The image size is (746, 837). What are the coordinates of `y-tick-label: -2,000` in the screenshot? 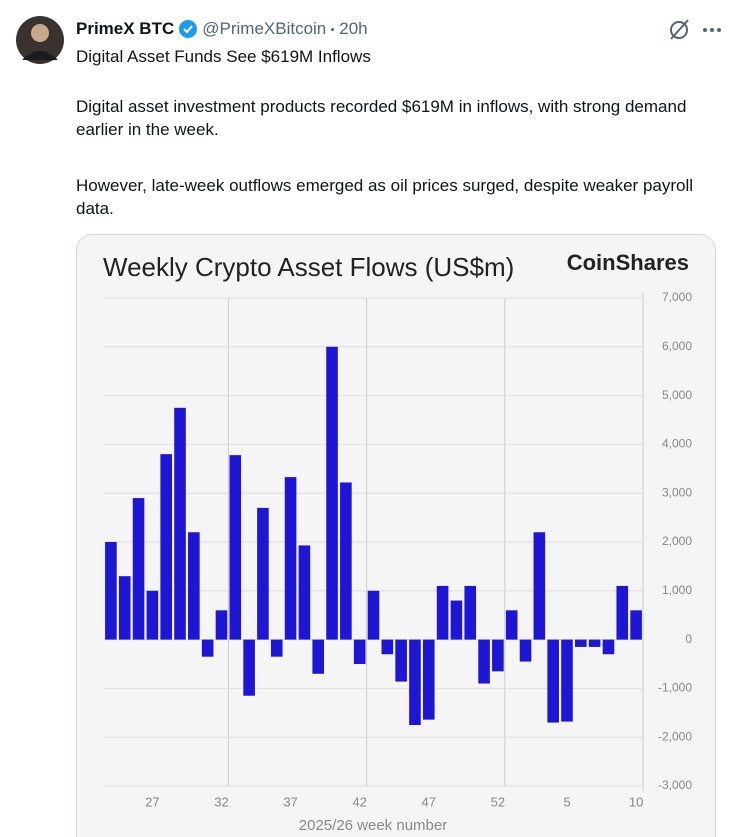 It's located at (675, 736).